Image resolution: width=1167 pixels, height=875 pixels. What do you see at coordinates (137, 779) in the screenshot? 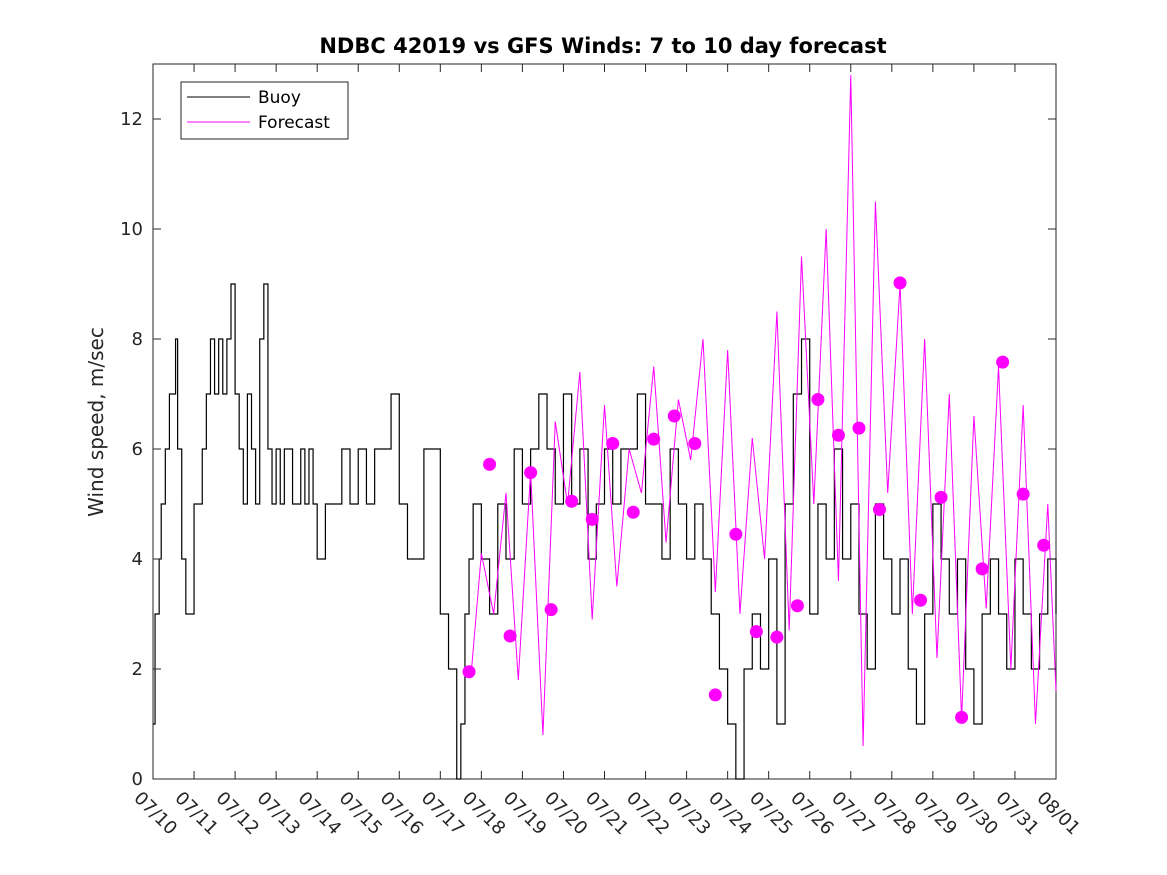
I see `y-tick-label: 0` at bounding box center [137, 779].